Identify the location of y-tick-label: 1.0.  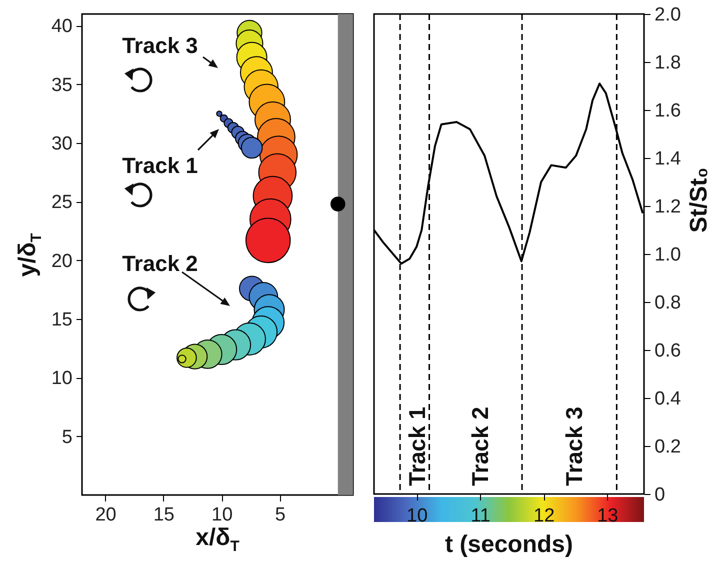
(667, 255).